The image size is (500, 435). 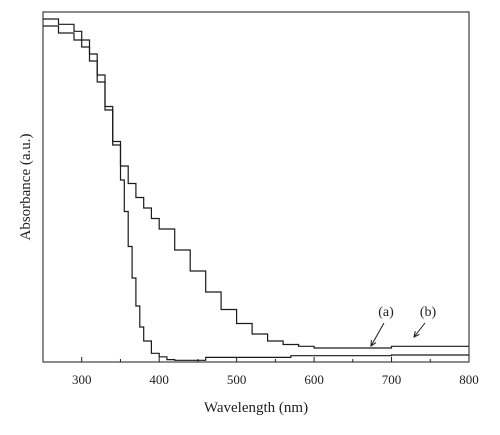 What do you see at coordinates (377, 334) in the screenshot?
I see `annotation-arrow-a` at bounding box center [377, 334].